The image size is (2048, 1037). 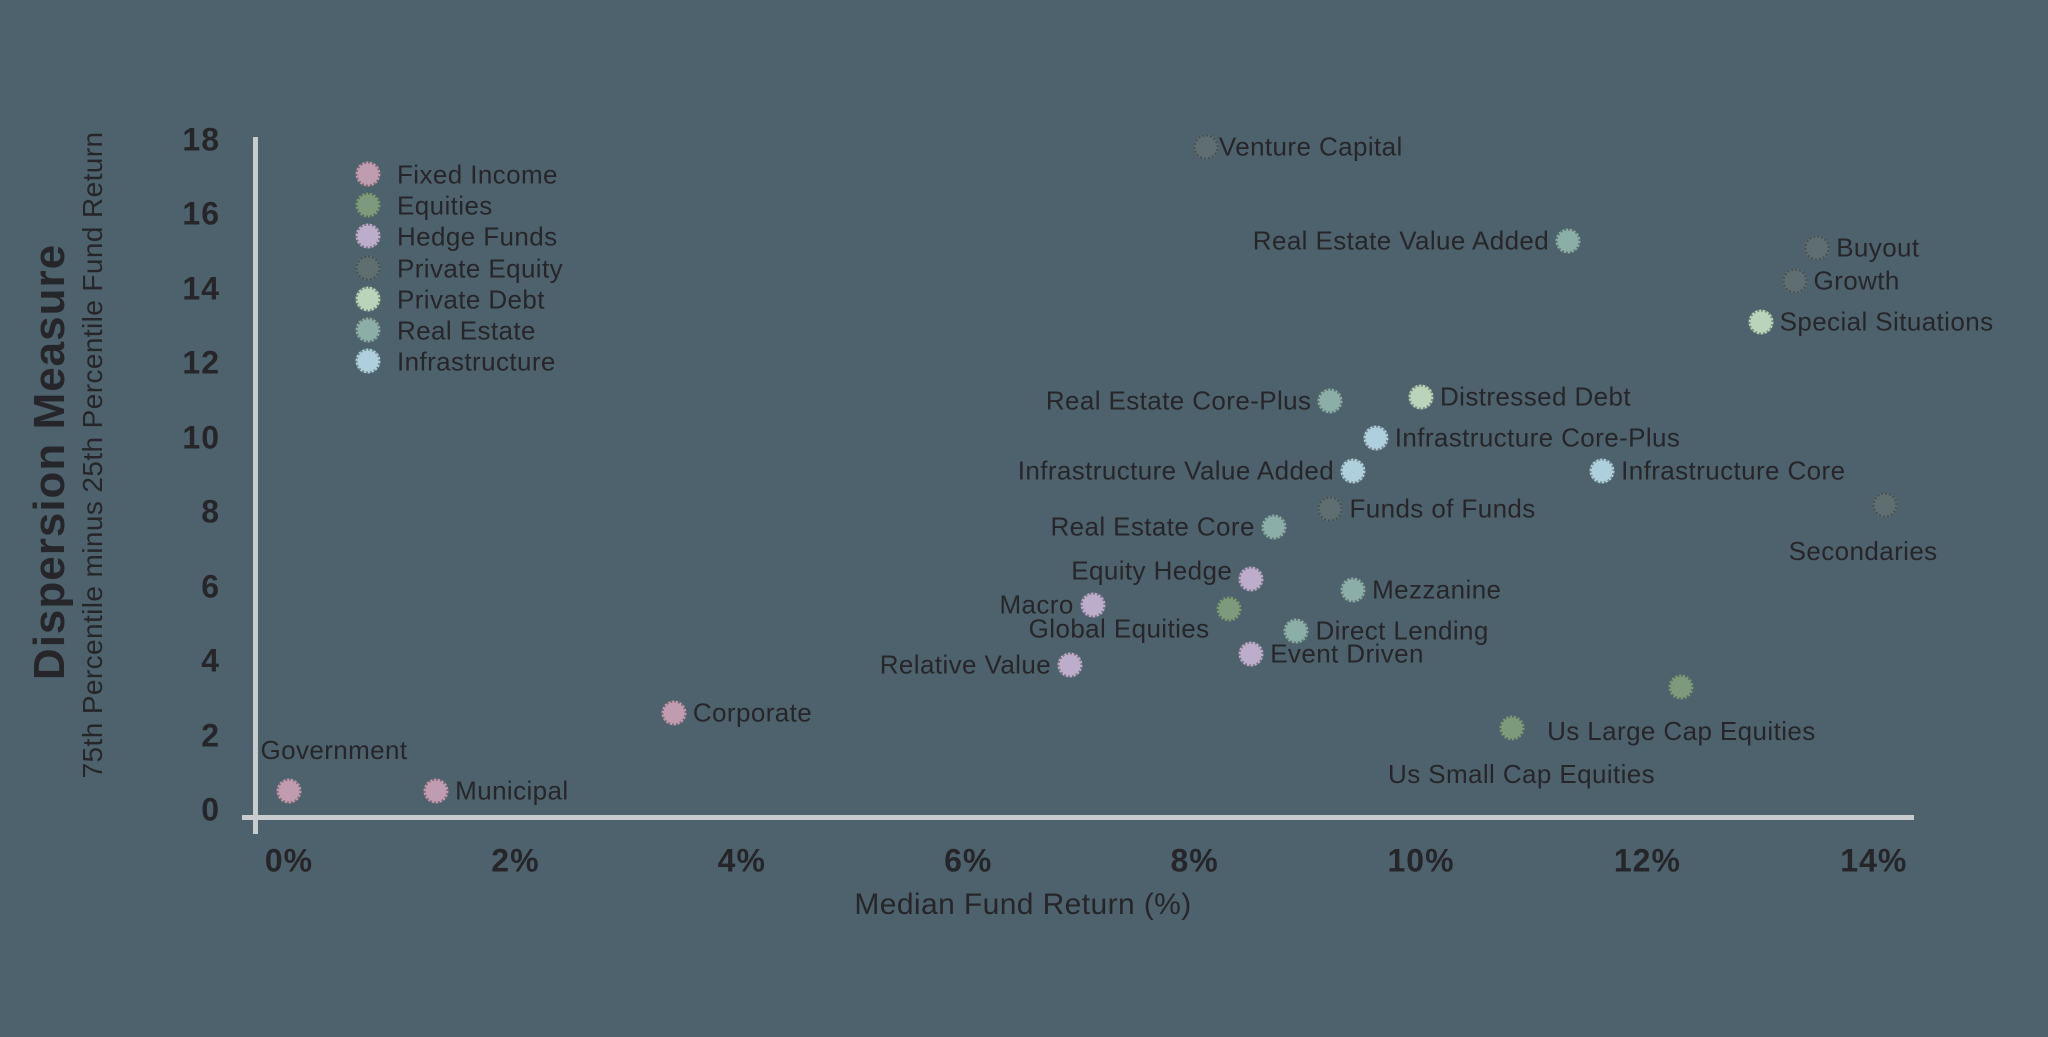 I want to click on data-point-growth, so click(x=1795, y=281).